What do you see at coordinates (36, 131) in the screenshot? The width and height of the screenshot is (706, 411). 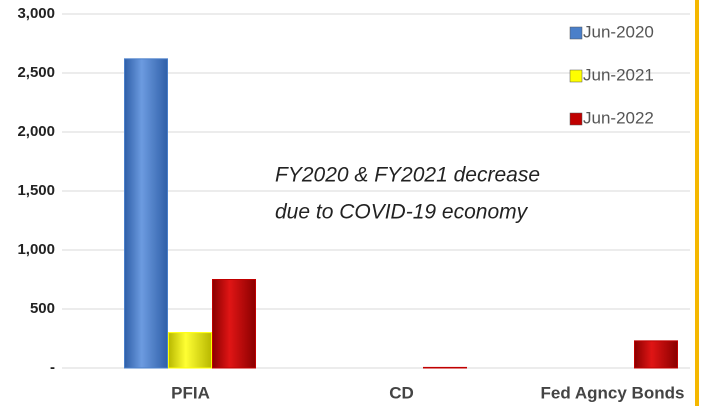 I see `y-tick-label: 2,000` at bounding box center [36, 131].